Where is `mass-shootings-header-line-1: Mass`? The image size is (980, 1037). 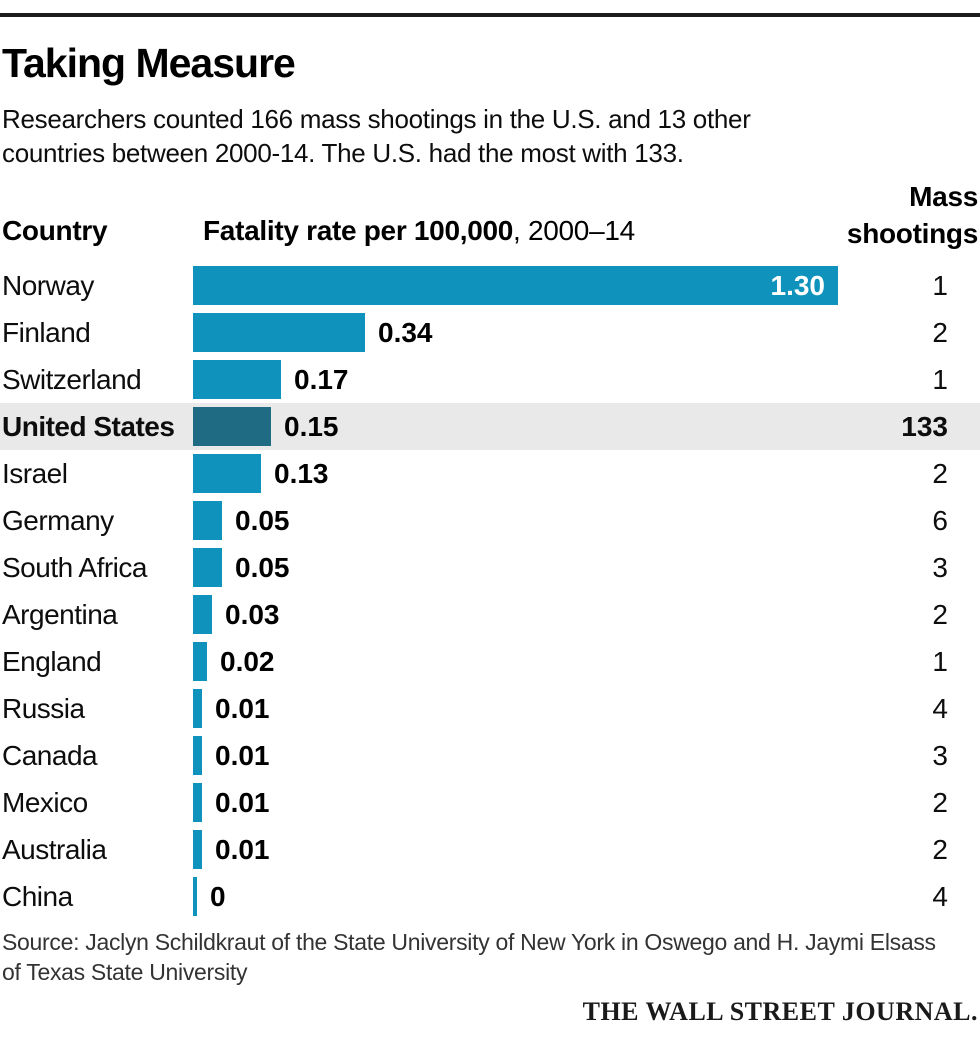 mass-shootings-header-line-1: Mass is located at coordinates (943, 196).